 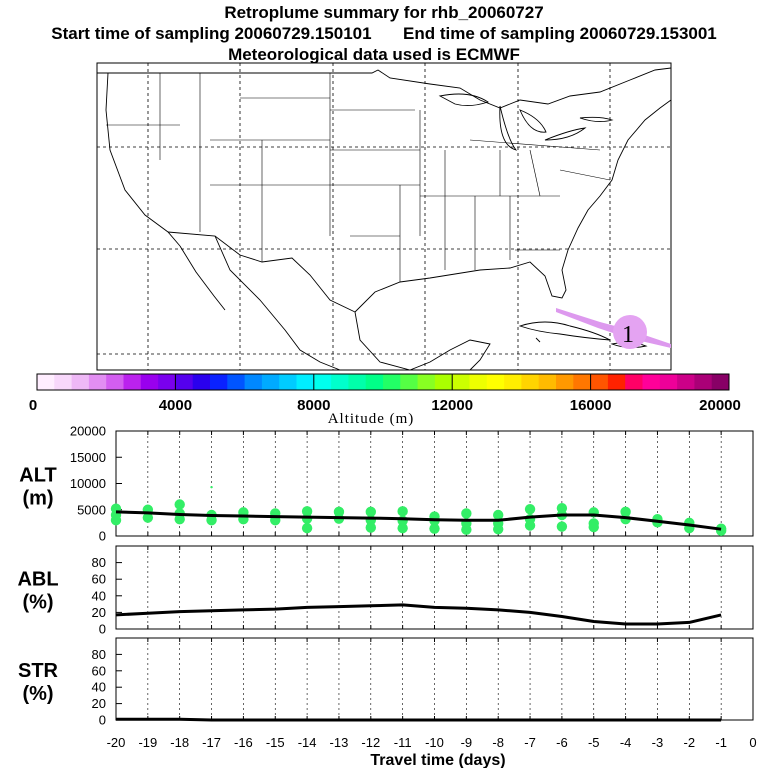 I want to click on x-tick-label: -5, so click(x=594, y=742).